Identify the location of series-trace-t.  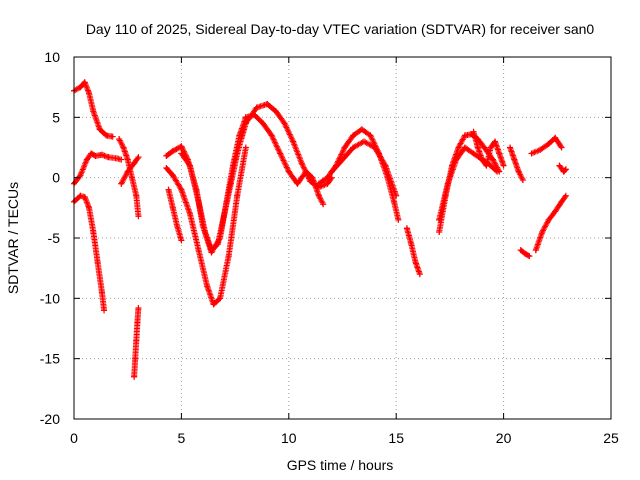
(525, 253).